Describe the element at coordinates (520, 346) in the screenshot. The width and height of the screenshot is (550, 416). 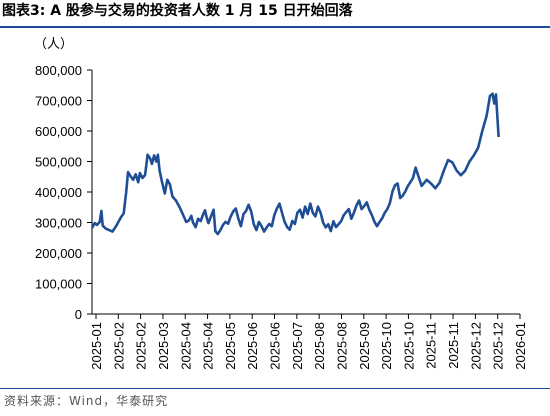
I see `x-tick-label: 2026-01` at that location.